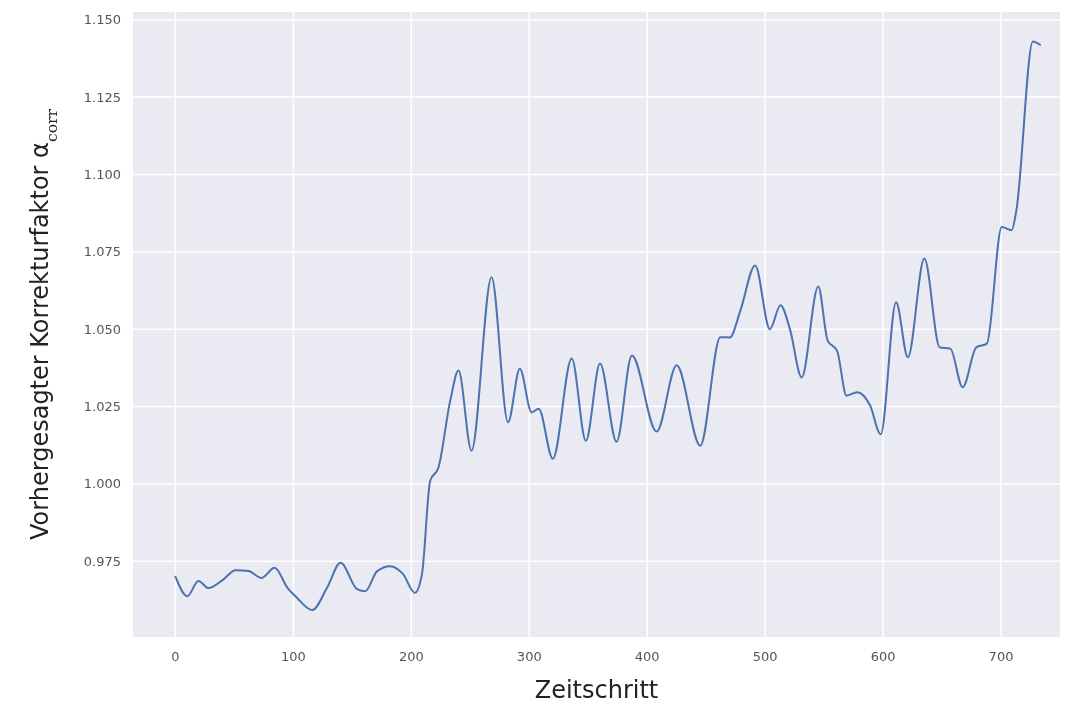 Image resolution: width=1079 pixels, height=712 pixels. I want to click on x-tick-label: 200, so click(411, 656).